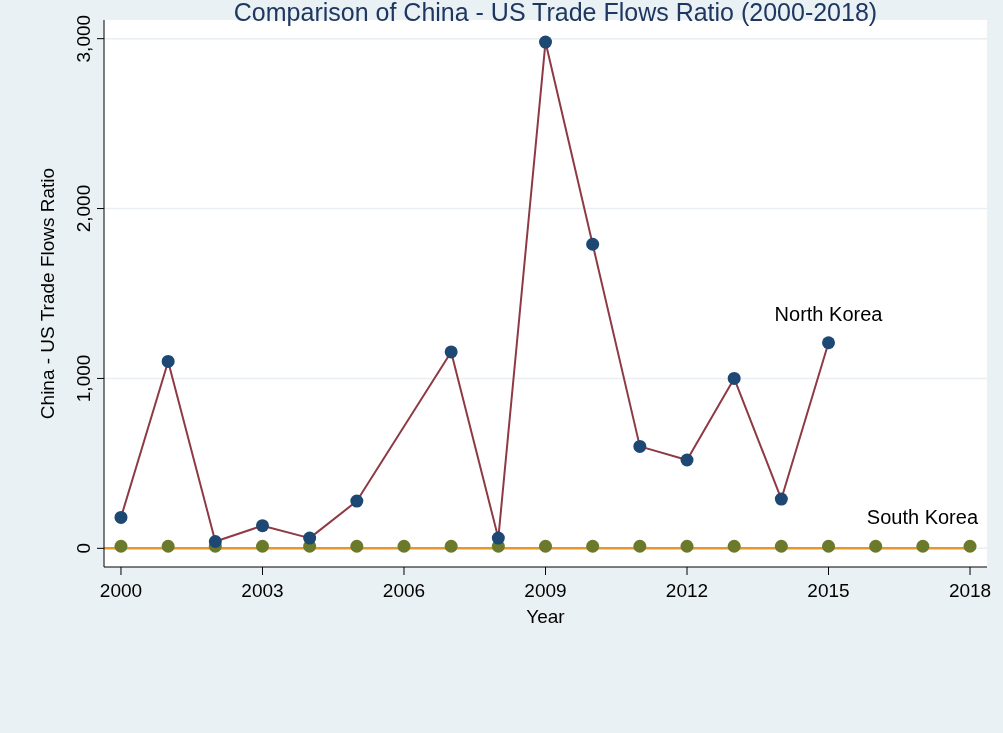 The image size is (1003, 733). What do you see at coordinates (83, 548) in the screenshot?
I see `y-tick-label: 0` at bounding box center [83, 548].